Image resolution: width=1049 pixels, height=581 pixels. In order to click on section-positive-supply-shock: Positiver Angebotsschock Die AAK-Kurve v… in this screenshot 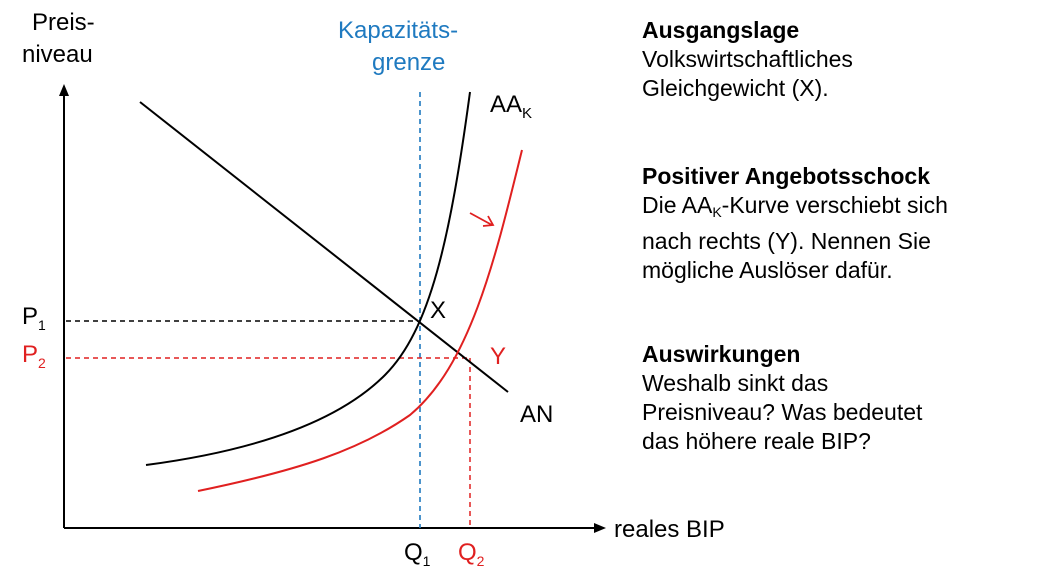, I will do `click(842, 223)`.